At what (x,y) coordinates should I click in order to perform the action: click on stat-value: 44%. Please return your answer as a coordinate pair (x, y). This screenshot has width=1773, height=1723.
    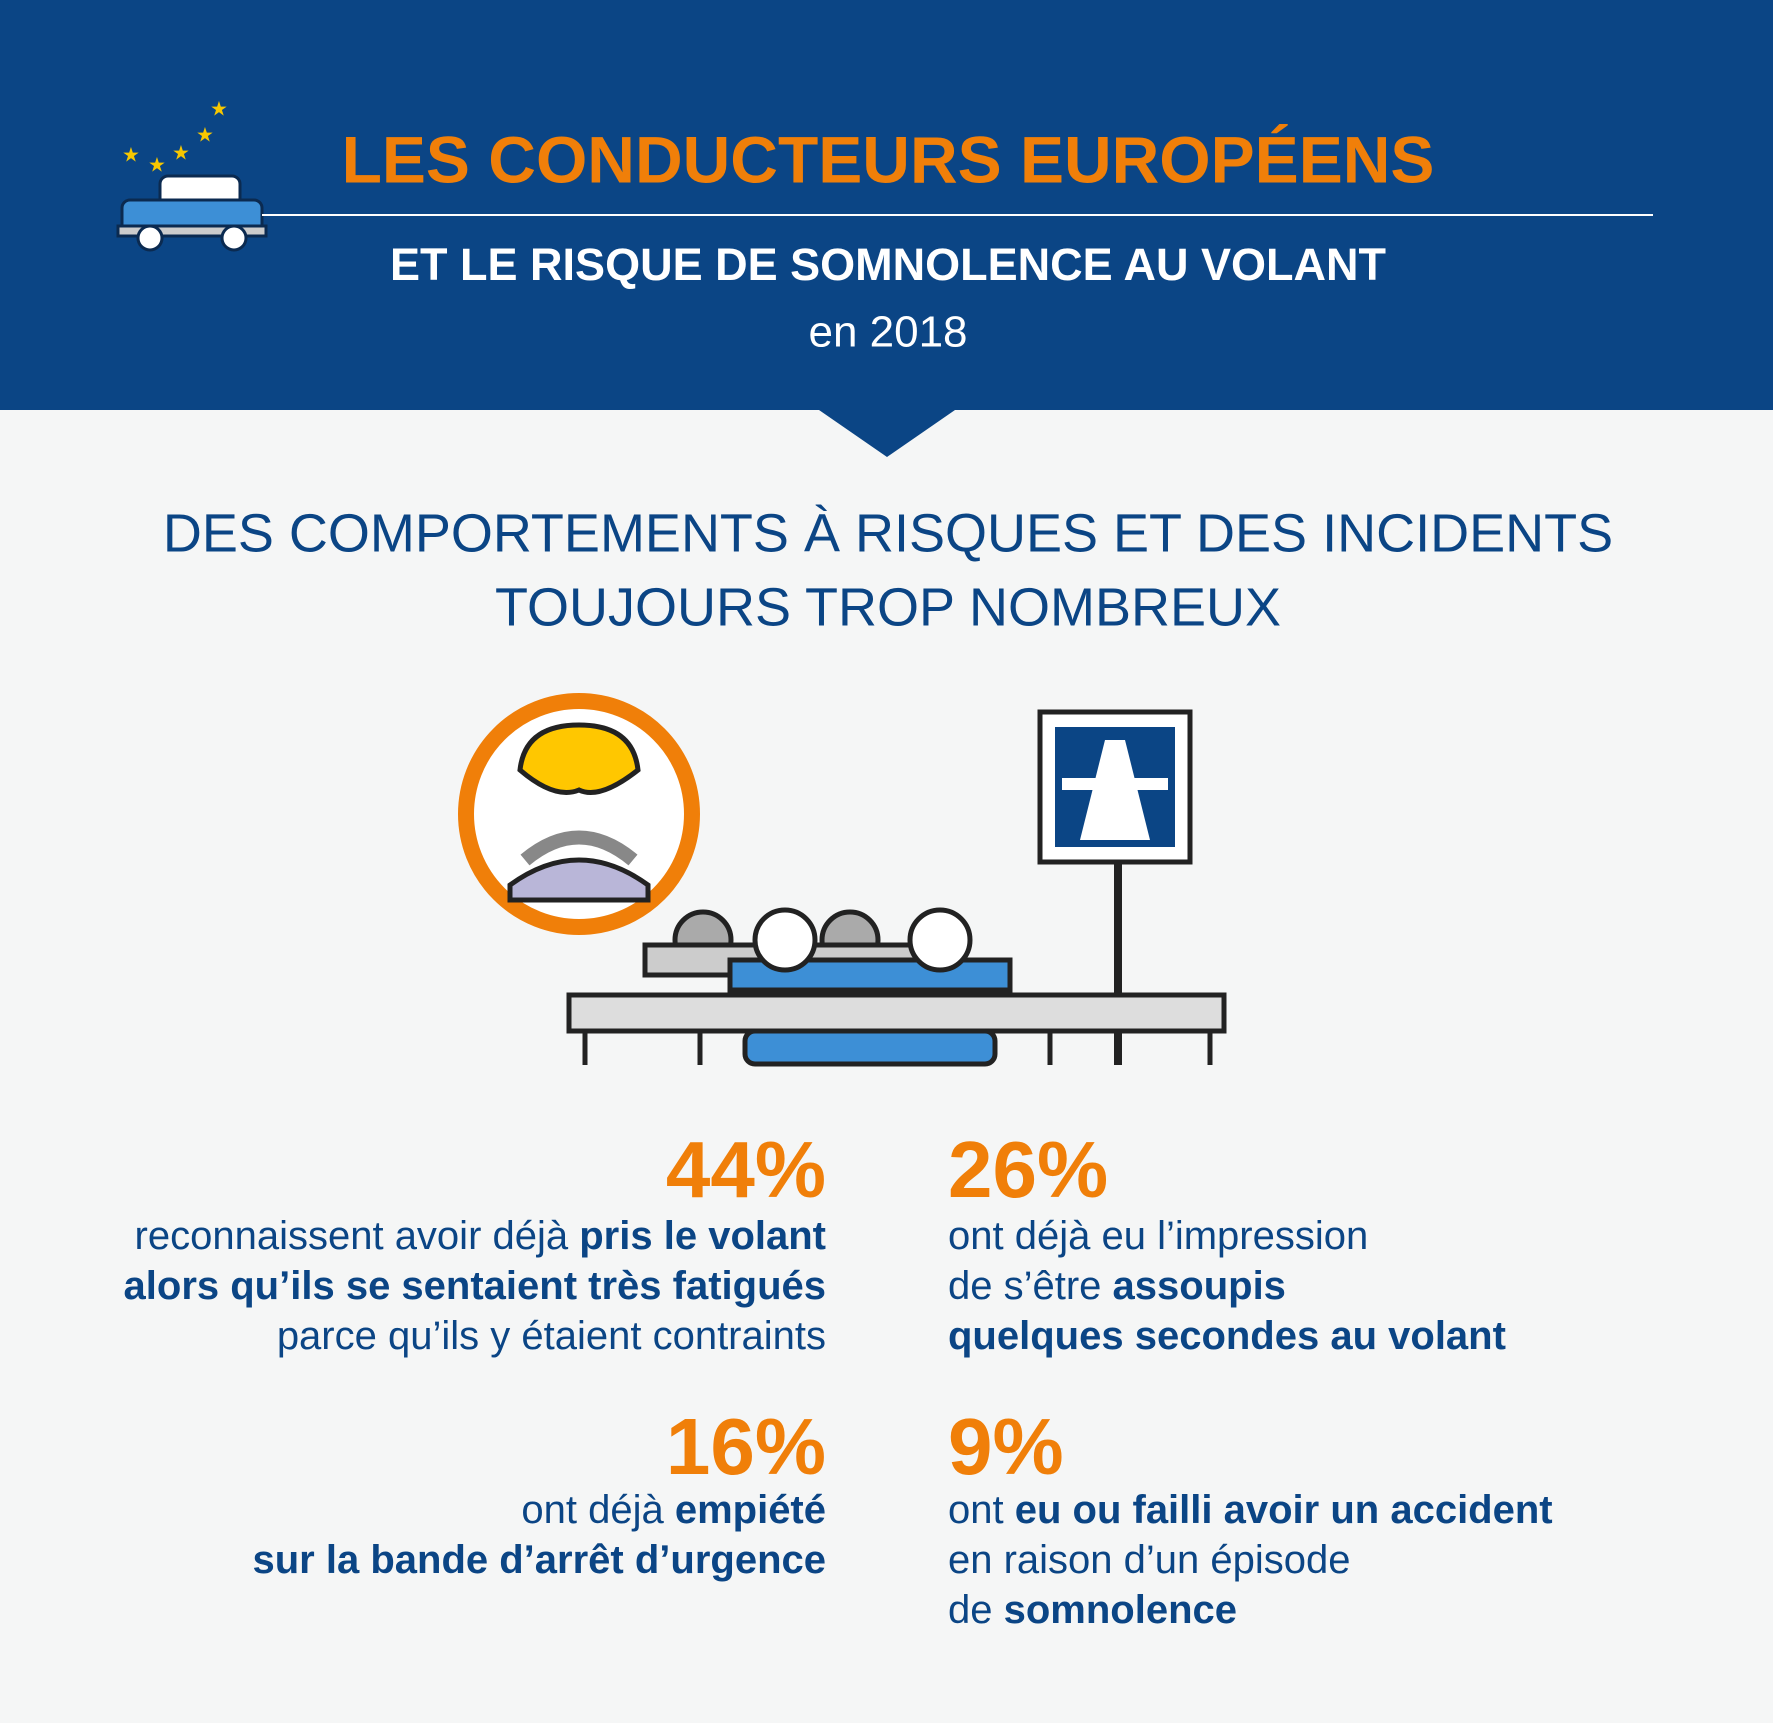
    Looking at the image, I should click on (746, 1169).